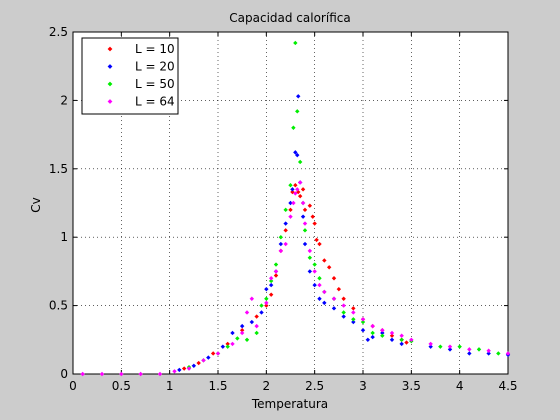 Image resolution: width=560 pixels, height=420 pixels. Describe the element at coordinates (73, 386) in the screenshot. I see `x-tick-label: 0` at that location.